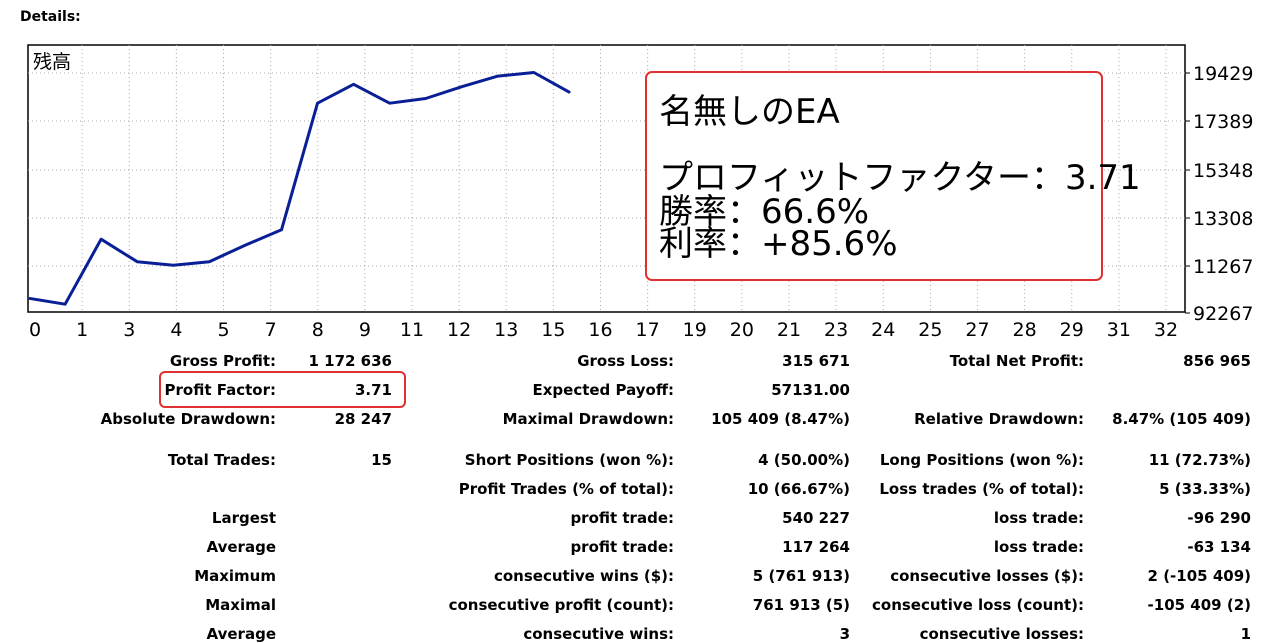 The image size is (1277, 643). What do you see at coordinates (1025, 330) in the screenshot?
I see `x-tick-label: 28` at bounding box center [1025, 330].